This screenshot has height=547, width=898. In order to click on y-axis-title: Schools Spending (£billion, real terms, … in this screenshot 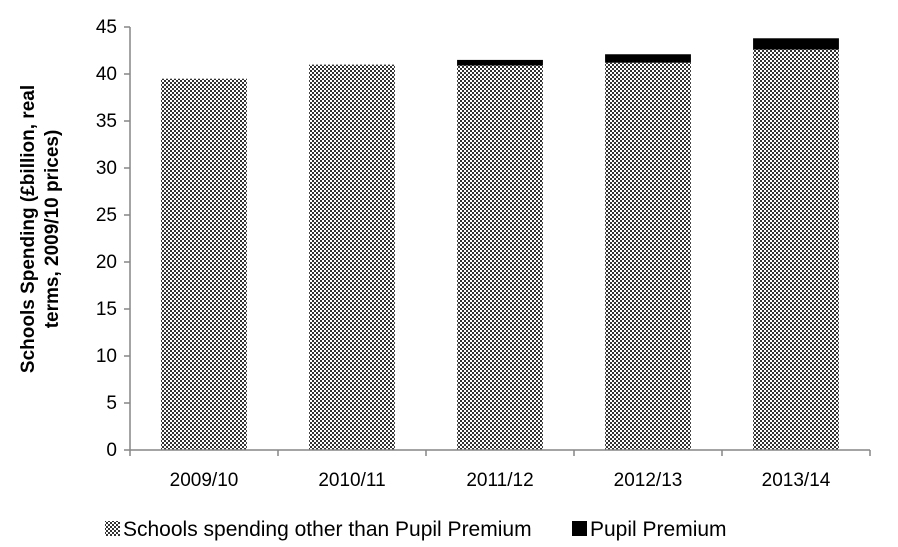, I will do `click(40, 229)`.